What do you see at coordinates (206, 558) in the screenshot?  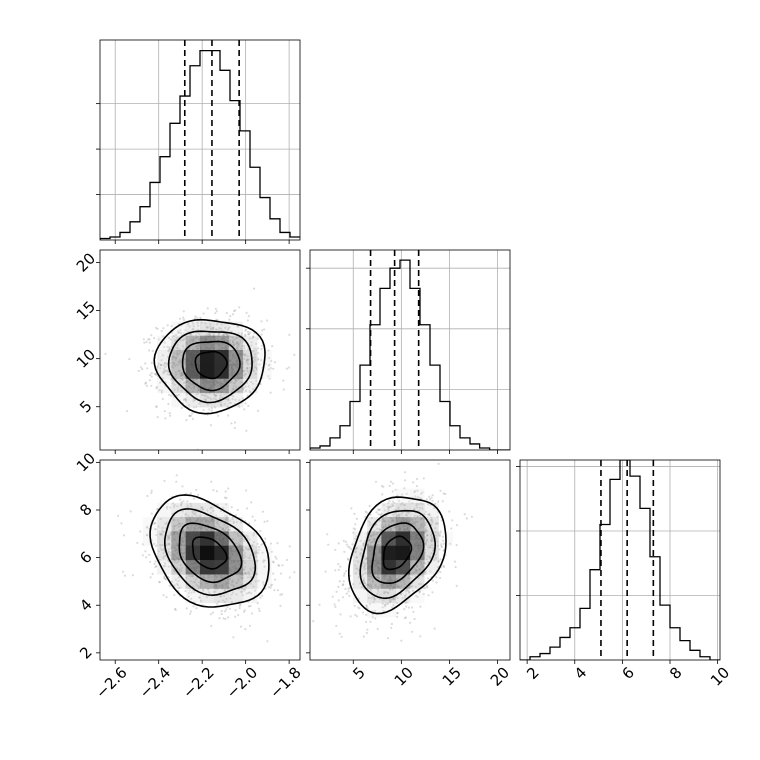 I see `density-content` at bounding box center [206, 558].